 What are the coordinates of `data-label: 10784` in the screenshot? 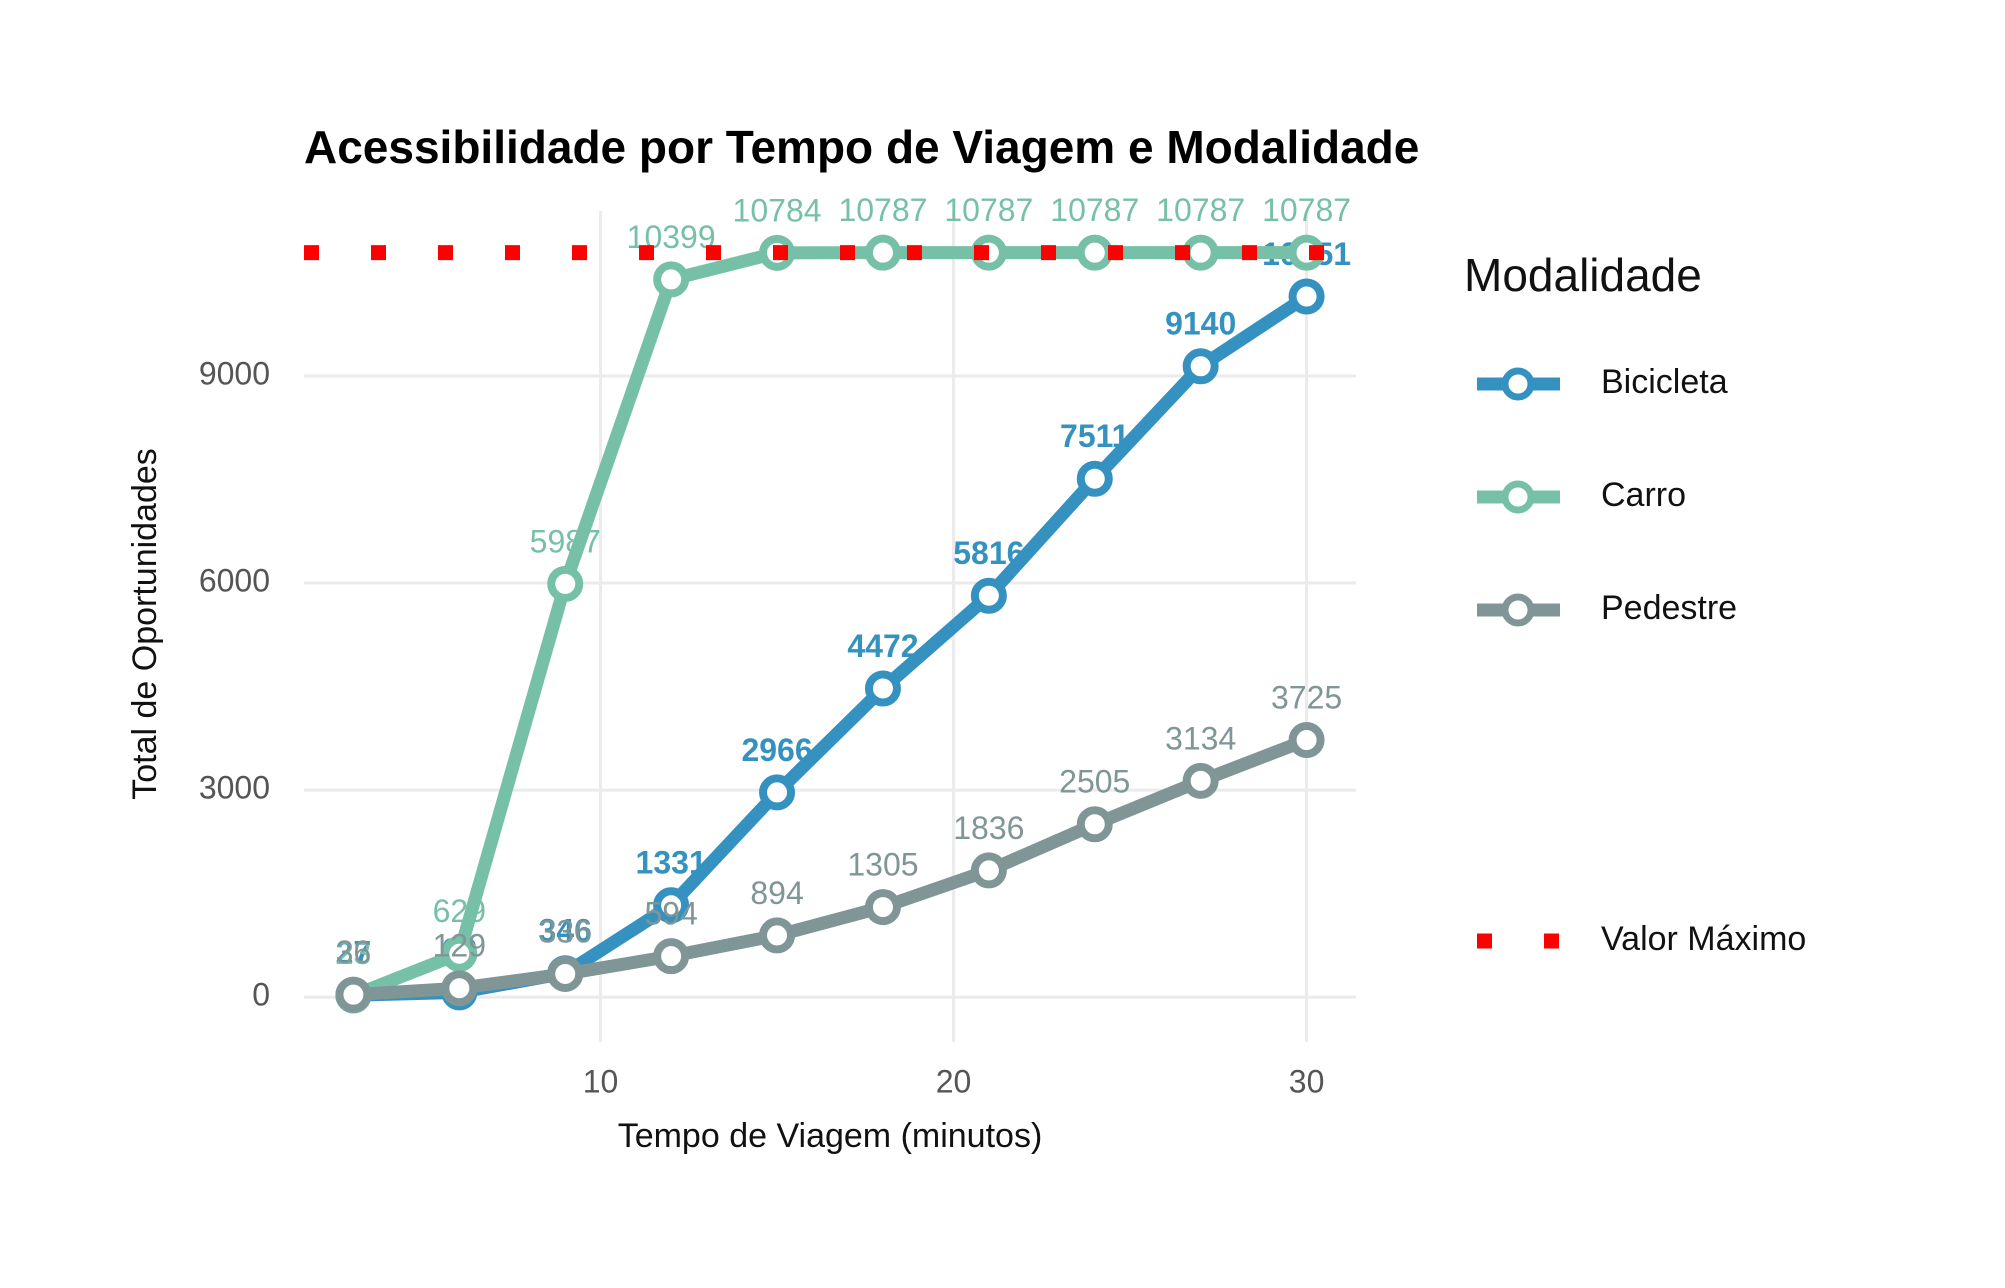 It's located at (777, 210).